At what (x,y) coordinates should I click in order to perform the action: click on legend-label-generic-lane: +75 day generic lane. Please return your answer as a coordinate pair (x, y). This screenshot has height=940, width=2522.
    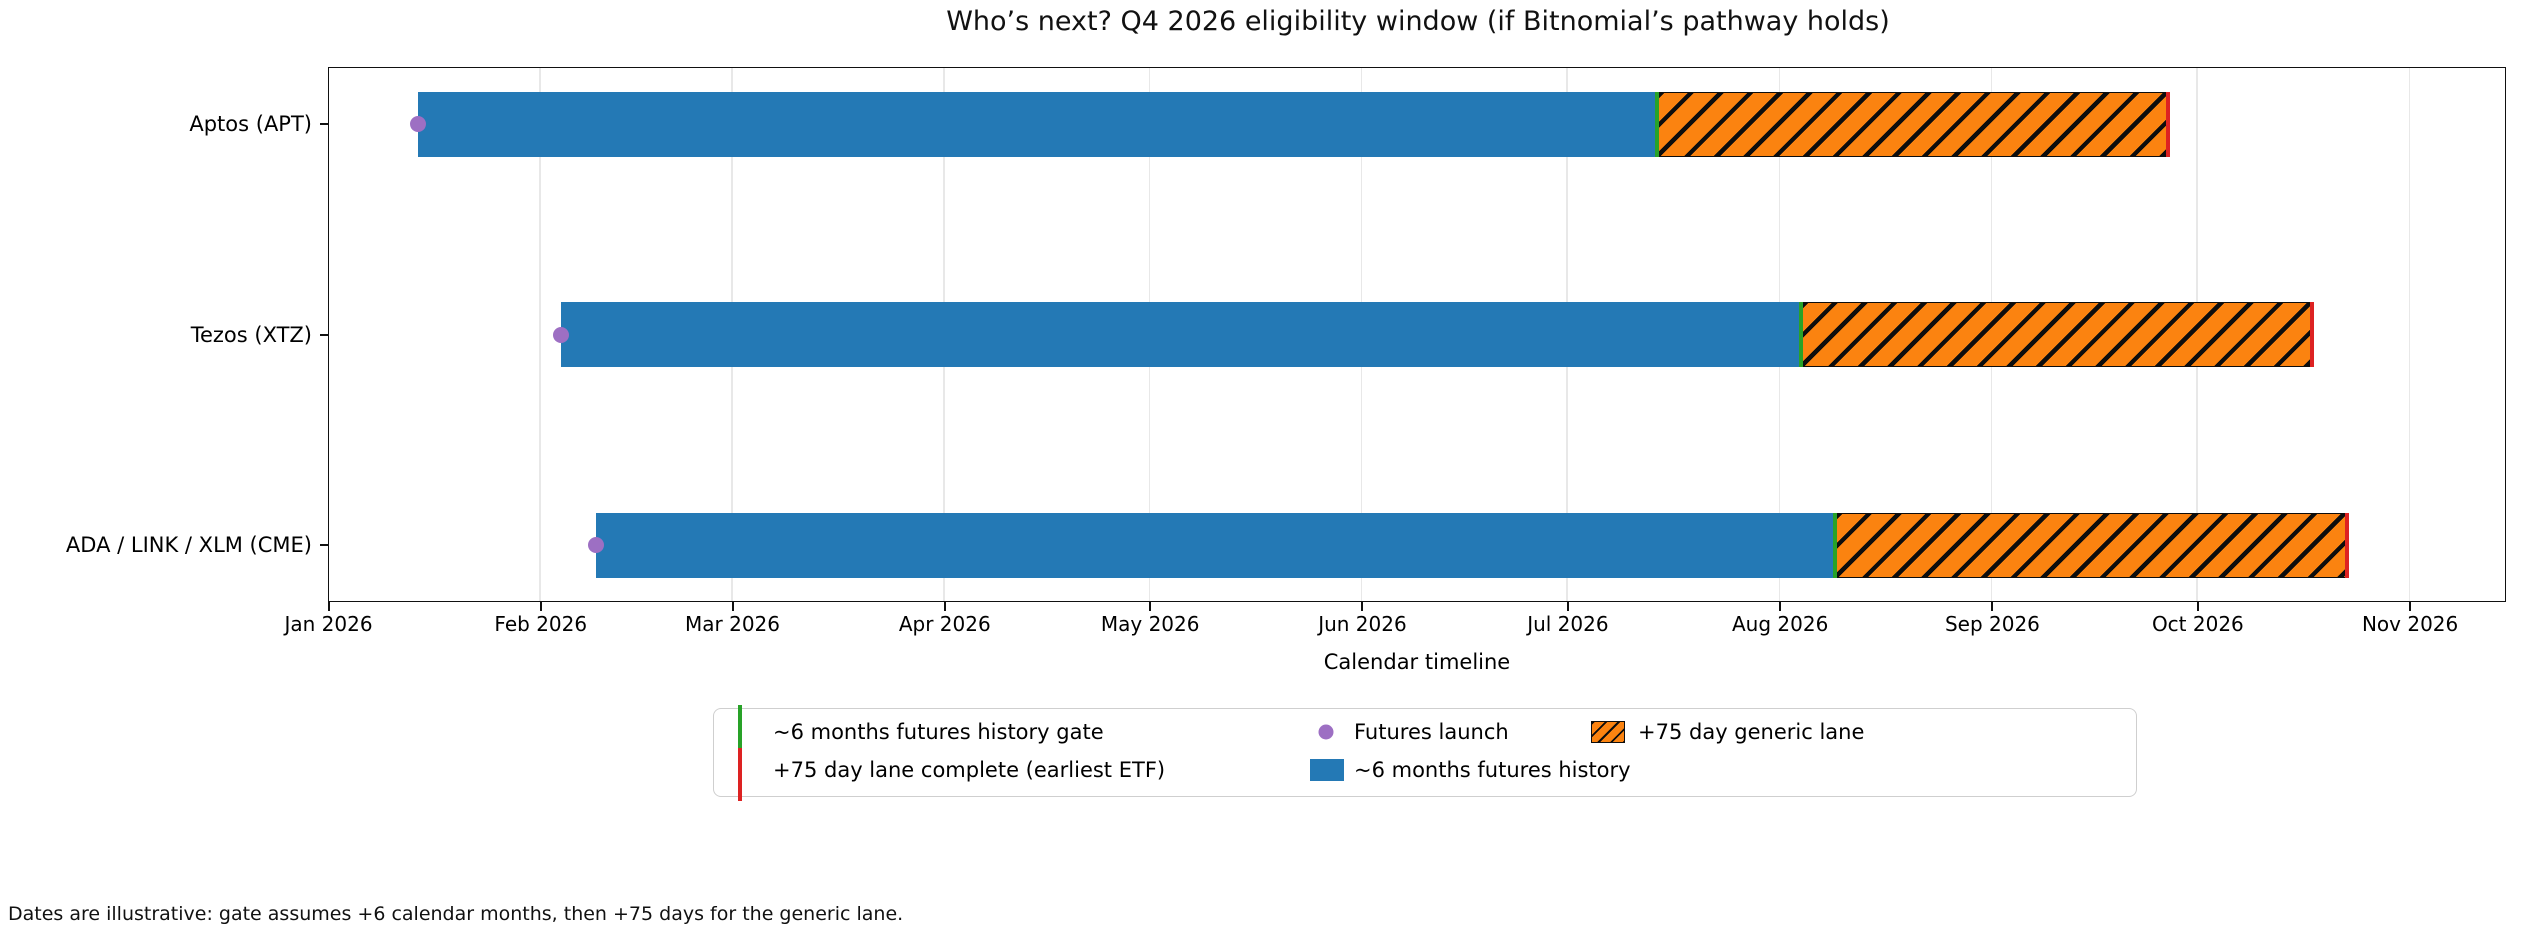
    Looking at the image, I should click on (1751, 732).